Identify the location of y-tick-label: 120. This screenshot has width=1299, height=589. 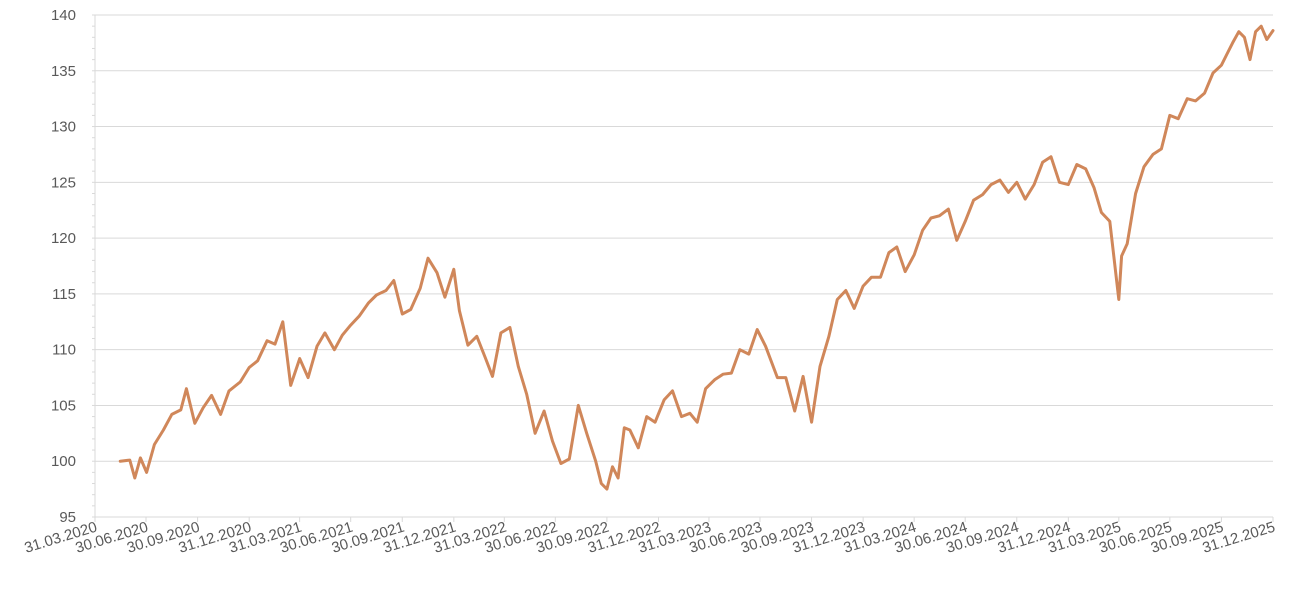
(63, 238).